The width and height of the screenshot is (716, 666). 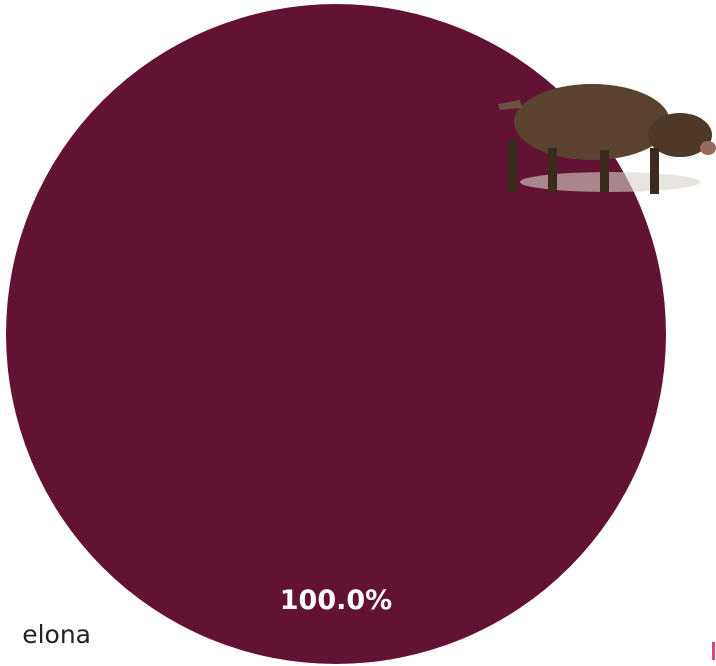 What do you see at coordinates (336, 600) in the screenshot?
I see `value-label: 100.0%` at bounding box center [336, 600].